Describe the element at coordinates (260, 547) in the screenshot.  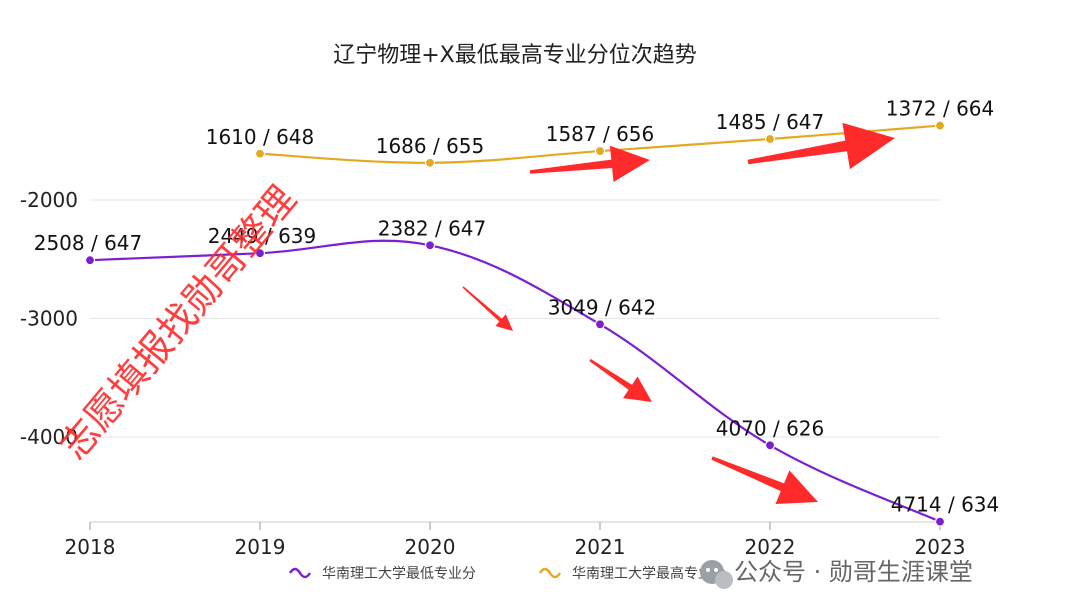
I see `x-tick-label: 2019` at that location.